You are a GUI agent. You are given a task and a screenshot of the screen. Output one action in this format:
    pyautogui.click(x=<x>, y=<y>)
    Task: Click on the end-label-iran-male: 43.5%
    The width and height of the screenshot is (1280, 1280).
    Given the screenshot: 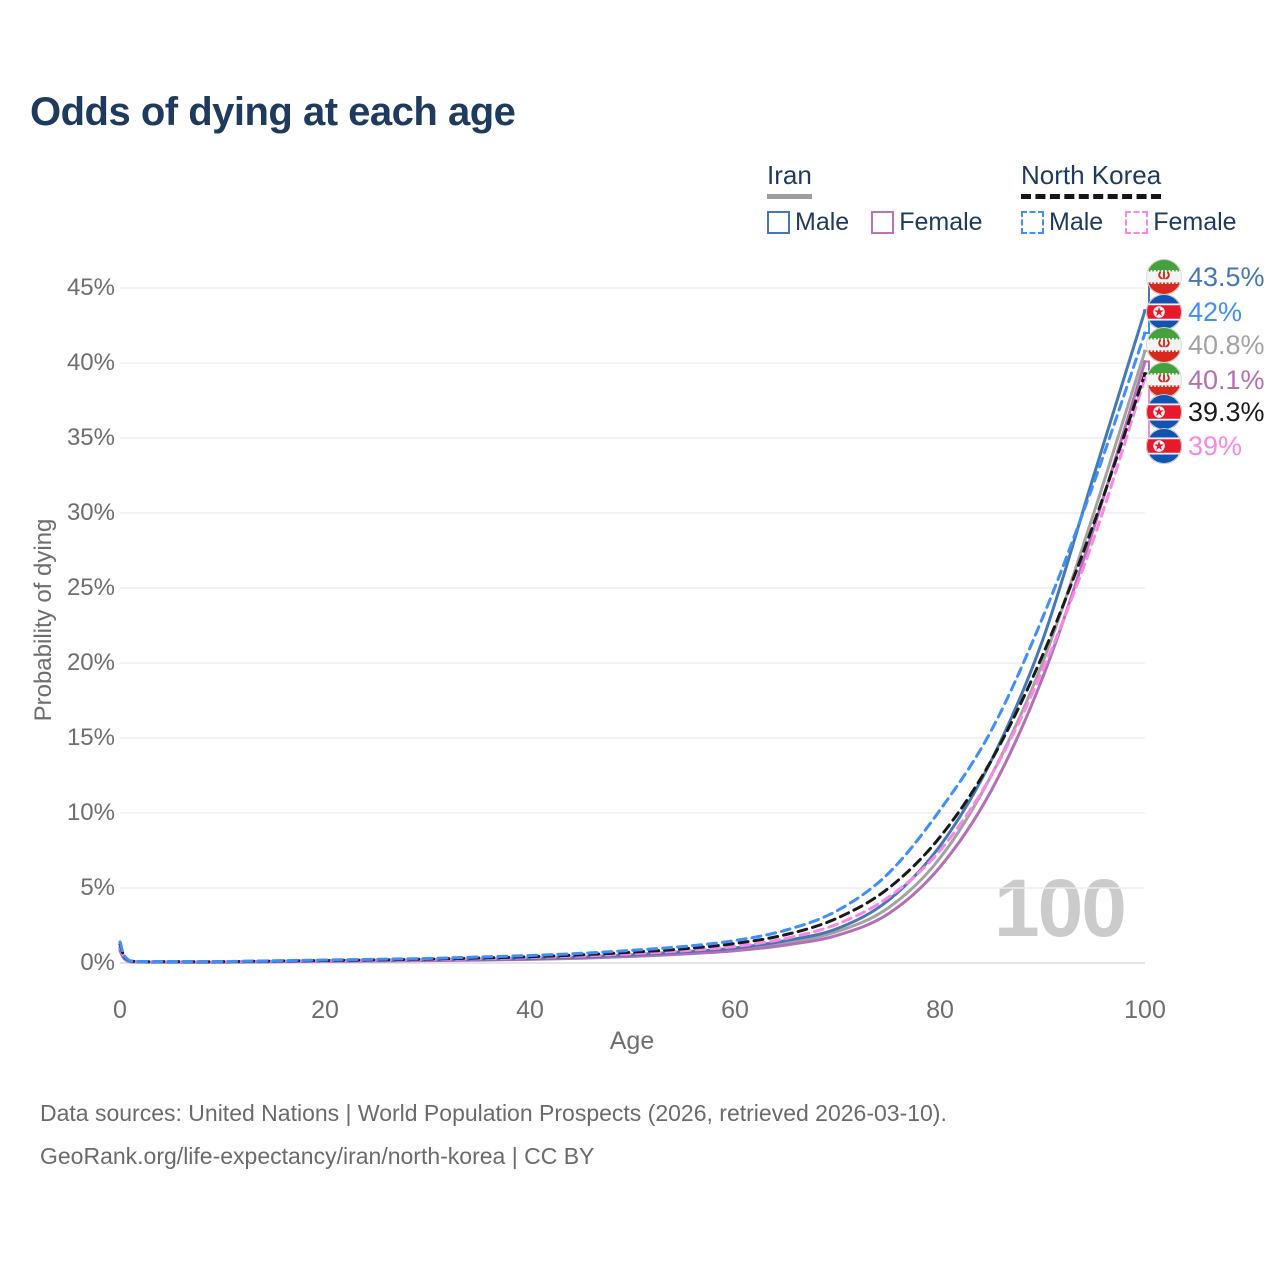 What is the action you would take?
    pyautogui.click(x=1205, y=277)
    